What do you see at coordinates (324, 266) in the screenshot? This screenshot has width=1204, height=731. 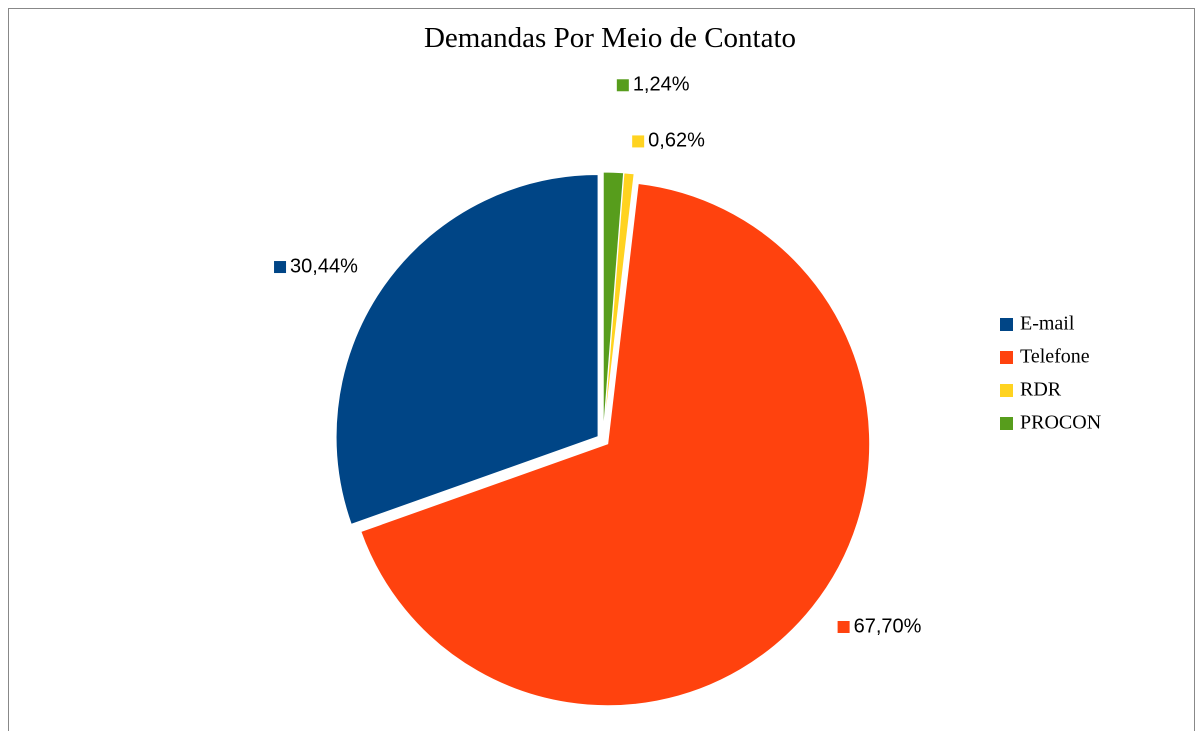 I see `data-label: 30,44%` at bounding box center [324, 266].